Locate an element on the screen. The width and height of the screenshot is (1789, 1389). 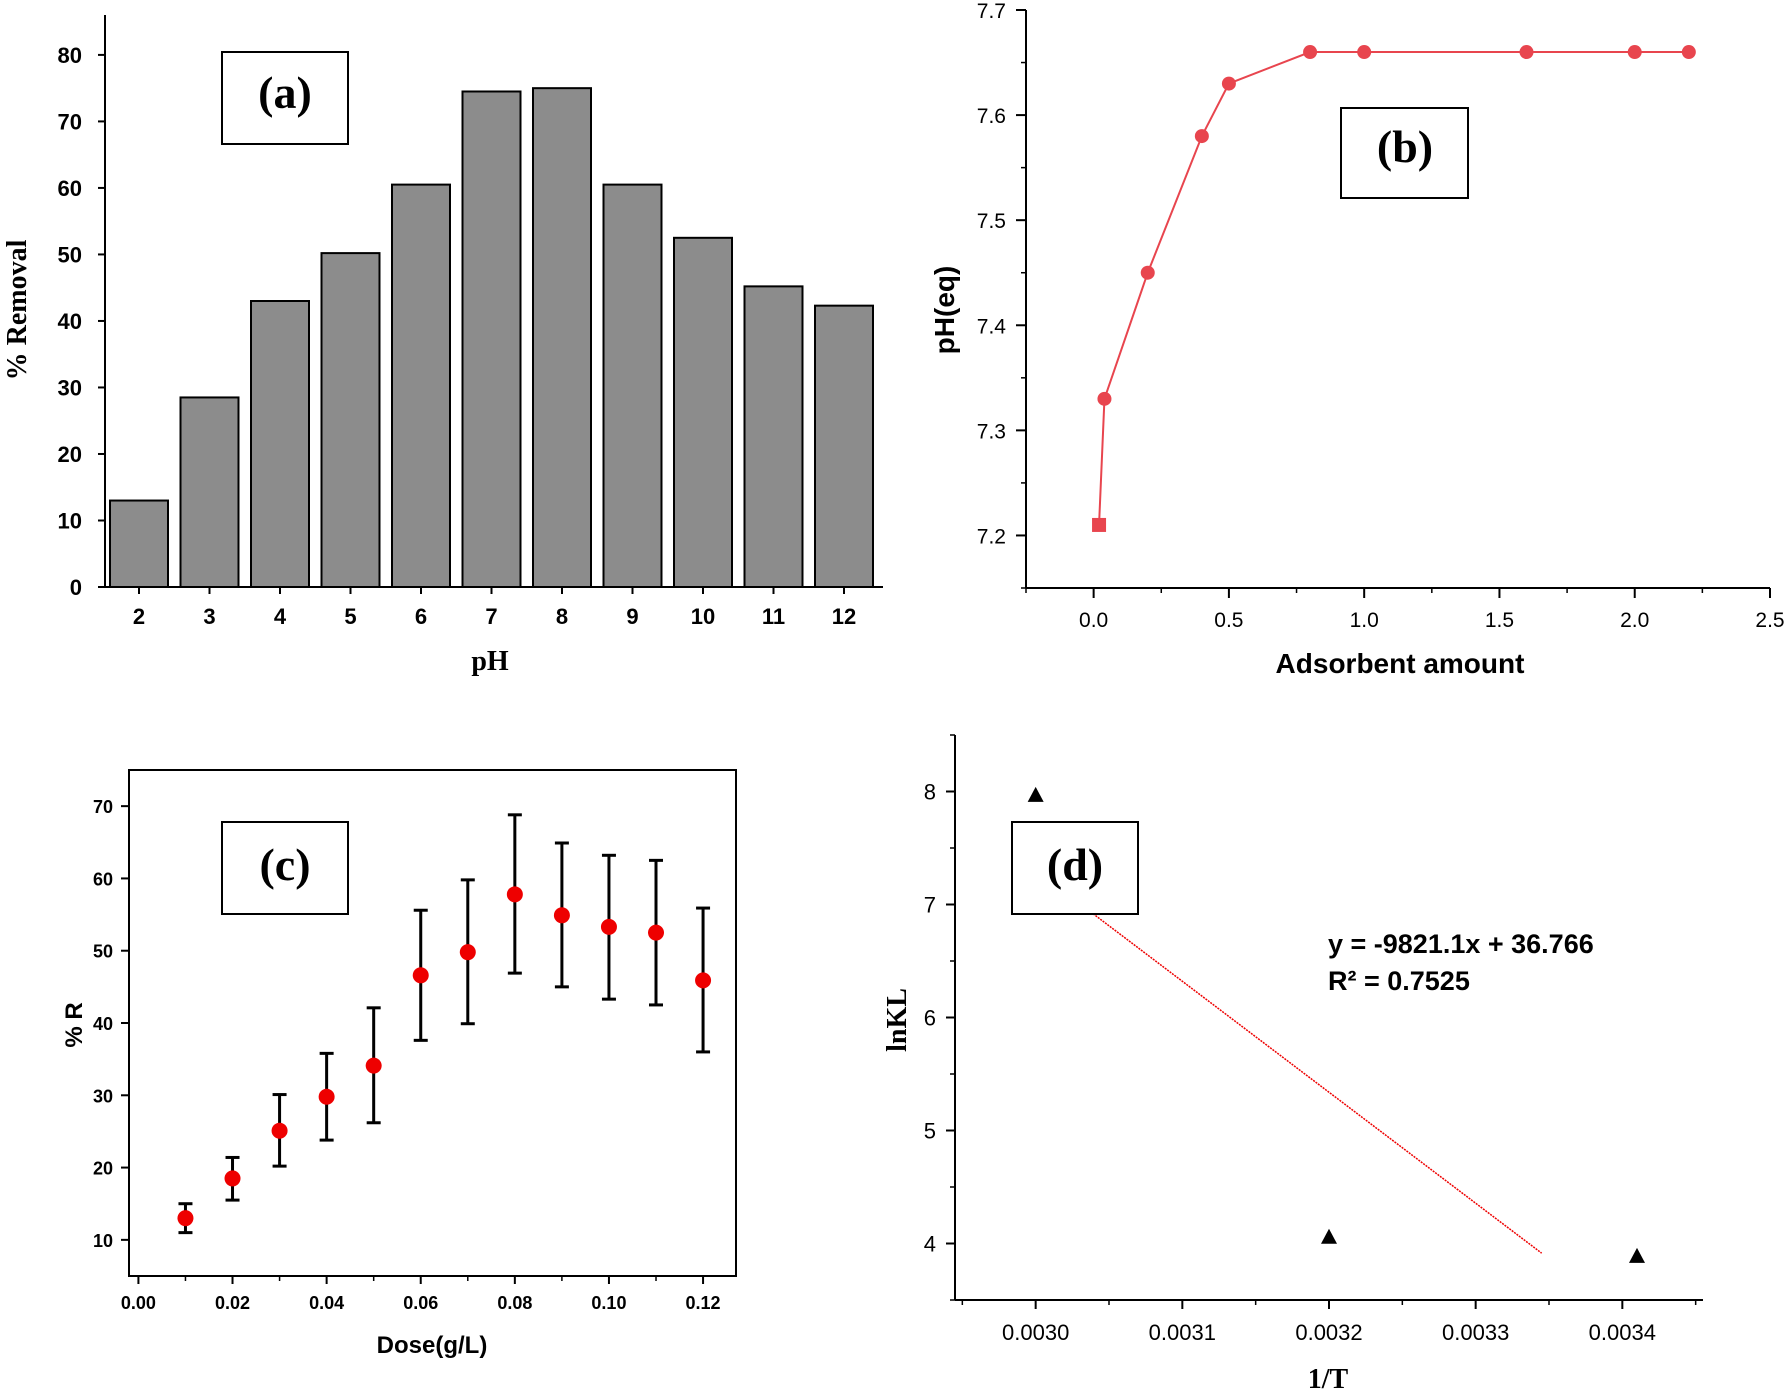
panel-d-fit-line is located at coordinates (1289, 1061).